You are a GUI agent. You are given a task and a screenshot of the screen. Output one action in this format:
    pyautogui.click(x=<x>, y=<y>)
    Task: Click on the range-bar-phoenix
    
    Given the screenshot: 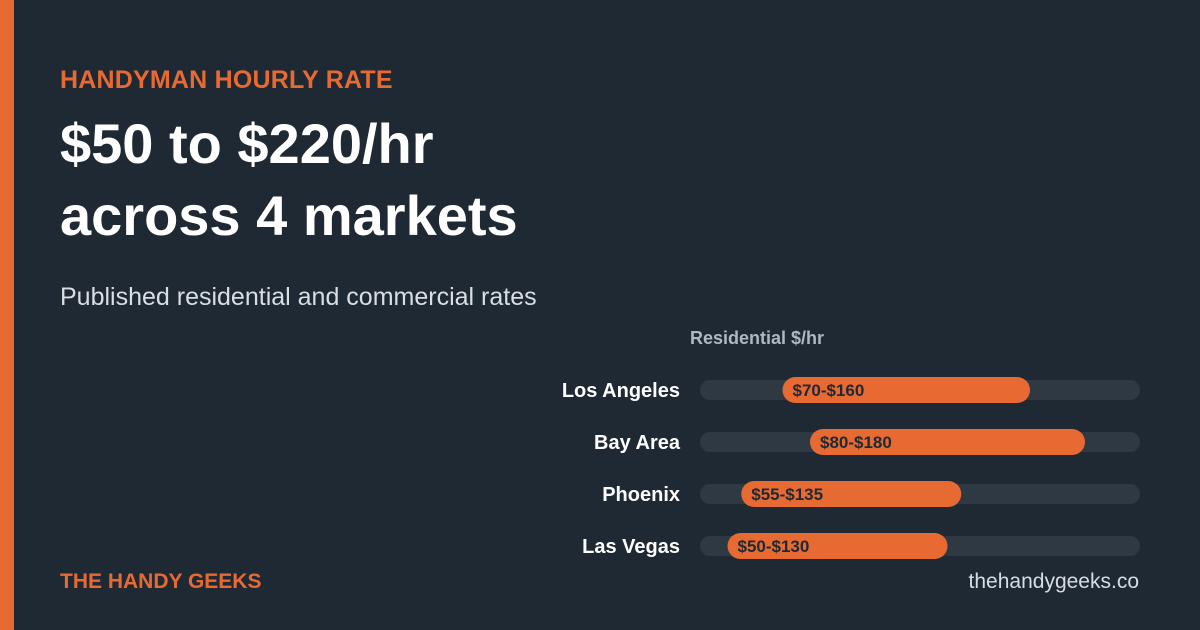 What is the action you would take?
    pyautogui.click(x=851, y=494)
    